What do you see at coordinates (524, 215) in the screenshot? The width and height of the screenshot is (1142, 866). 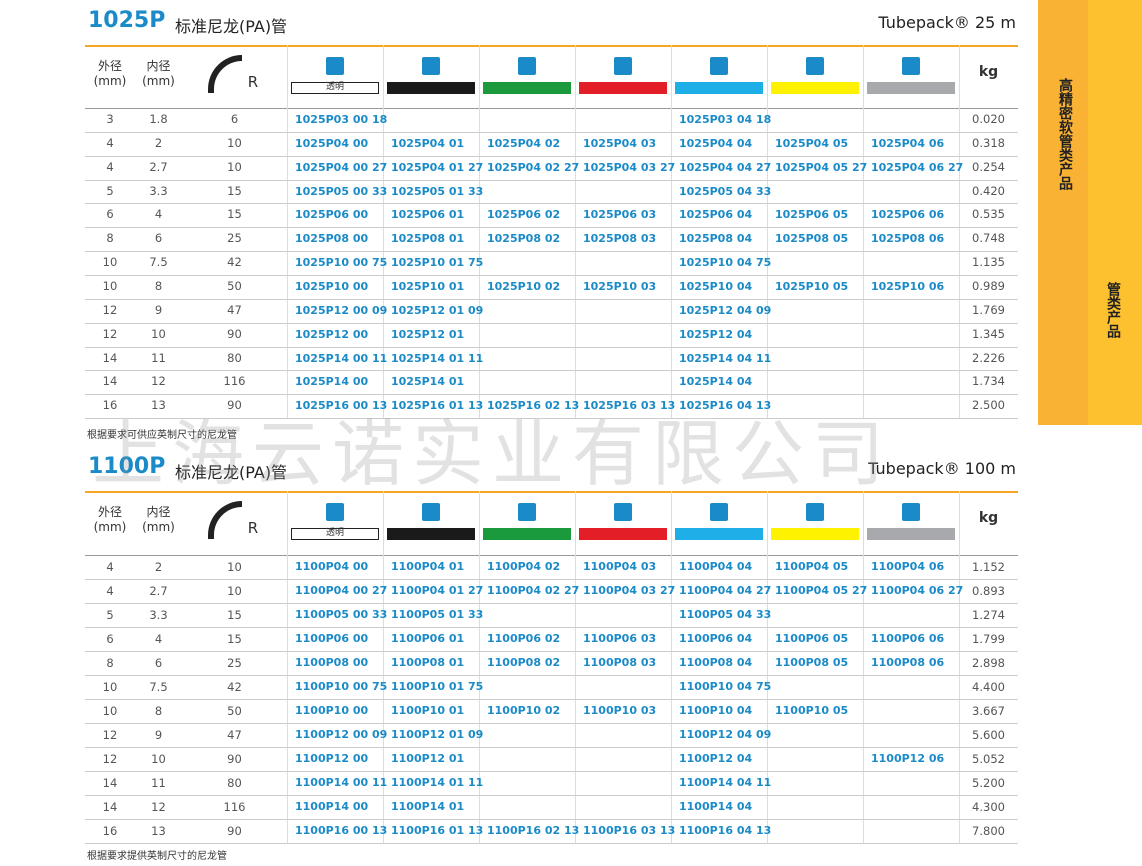 I see `part-number: 1025P06 02` at bounding box center [524, 215].